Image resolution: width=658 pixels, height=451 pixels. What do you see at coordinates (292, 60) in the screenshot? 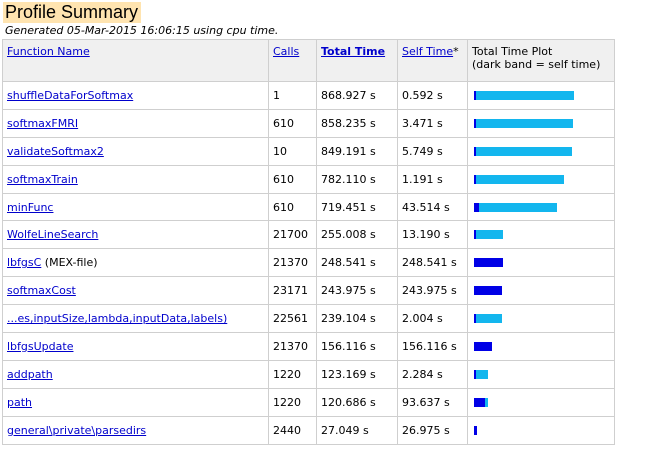
I see `calls-header: Calls` at bounding box center [292, 60].